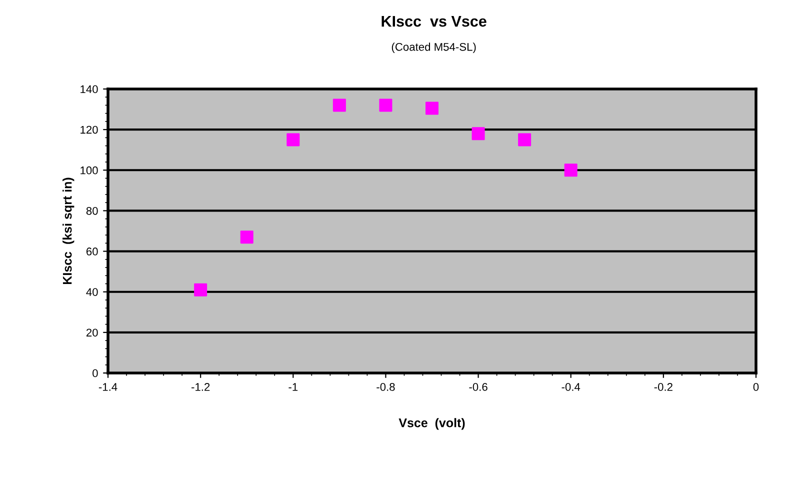 The width and height of the screenshot is (796, 483). Describe the element at coordinates (68, 231) in the screenshot. I see `y-axis-title: KIscc (ksi sqrt in)` at that location.